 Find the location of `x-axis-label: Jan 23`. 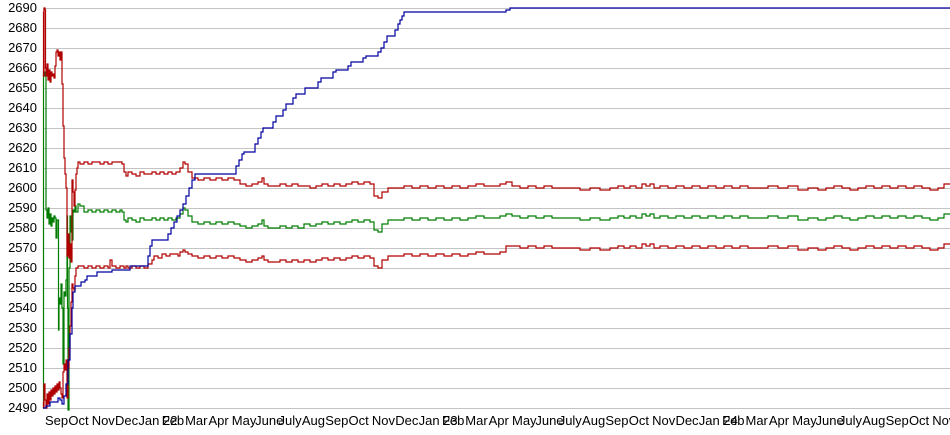

x-axis-label: Jan 23 is located at coordinates (438, 420).